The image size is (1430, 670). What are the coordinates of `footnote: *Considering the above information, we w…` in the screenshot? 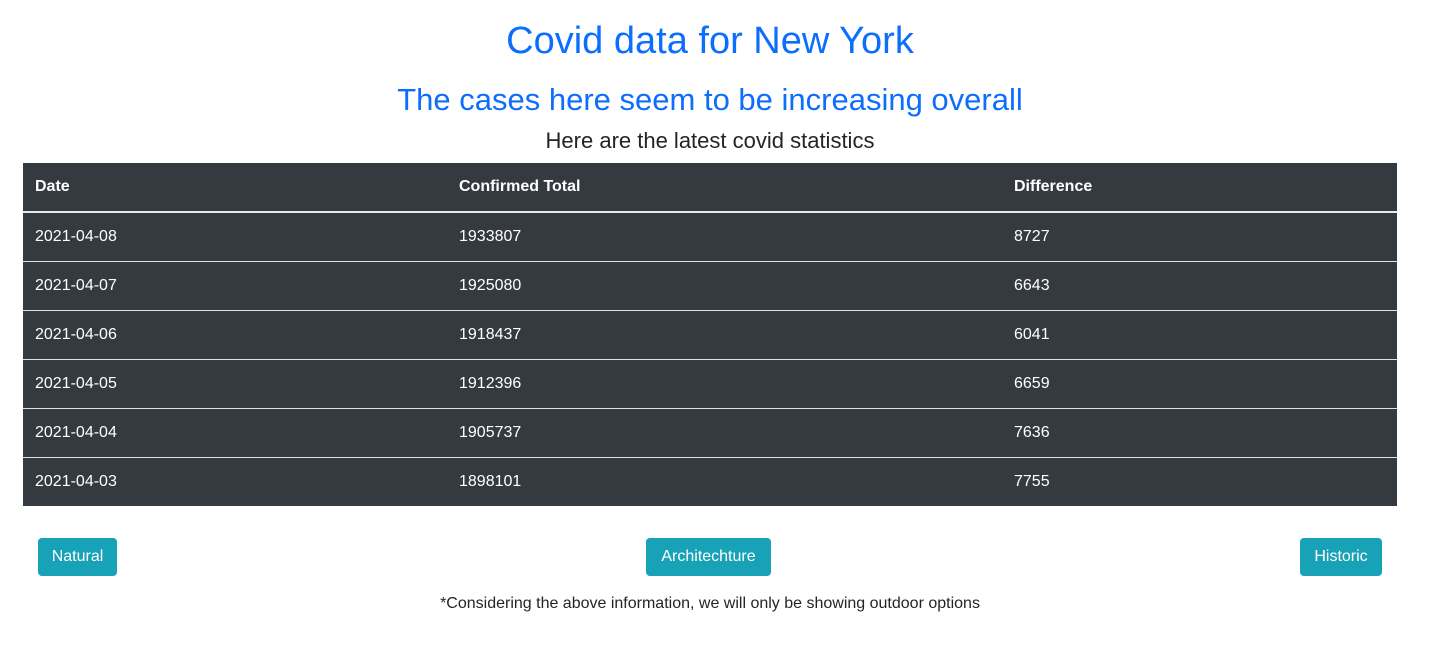 It's located at (710, 603).